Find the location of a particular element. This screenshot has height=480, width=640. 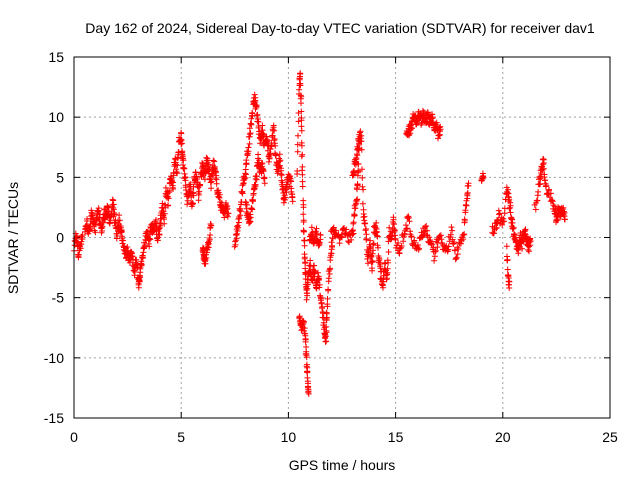

x-tick-label: 25 is located at coordinates (610, 437).